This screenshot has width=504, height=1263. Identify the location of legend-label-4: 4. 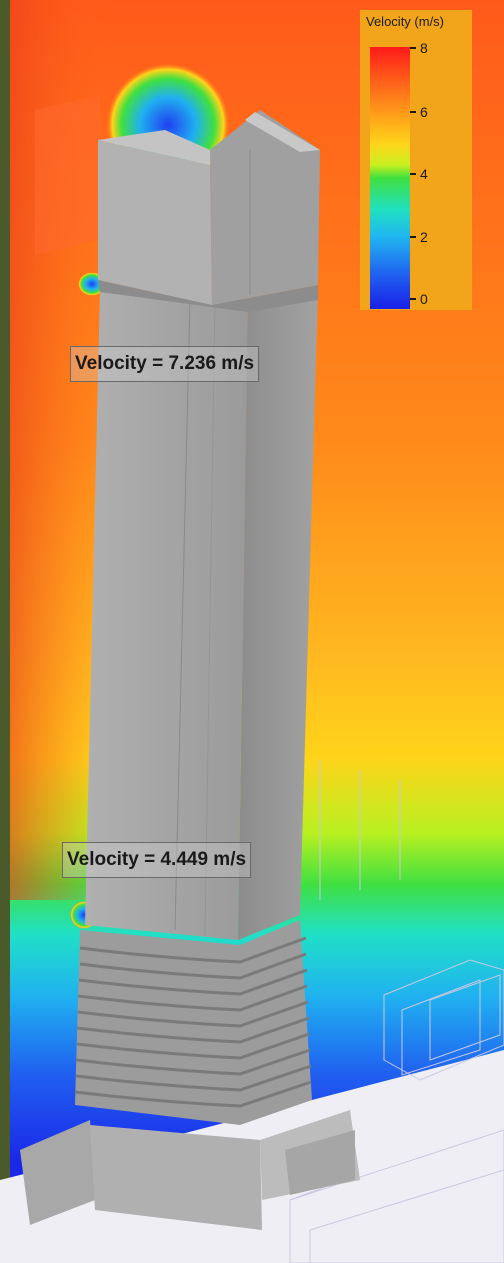
(424, 174).